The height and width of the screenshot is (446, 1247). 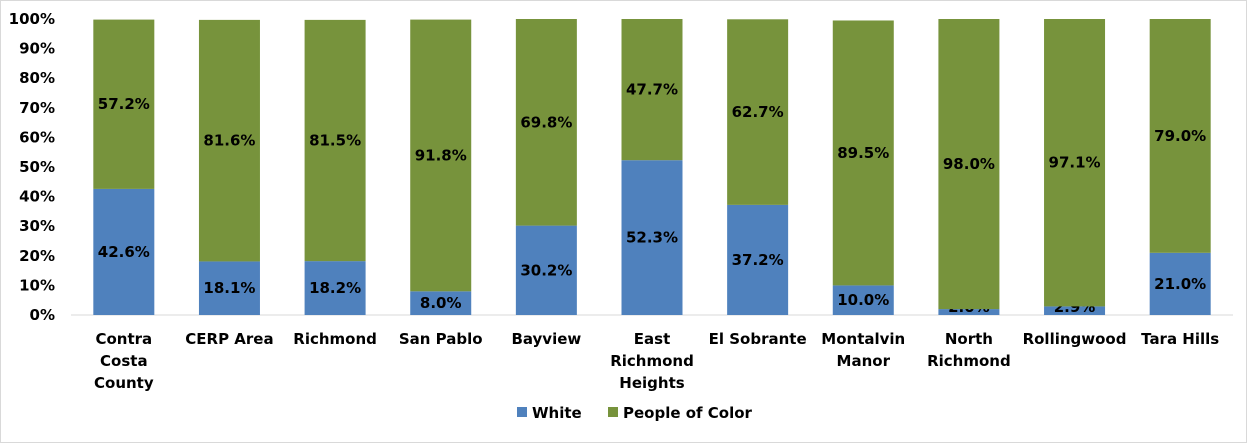 I want to click on data-label: 89.5%, so click(x=863, y=153).